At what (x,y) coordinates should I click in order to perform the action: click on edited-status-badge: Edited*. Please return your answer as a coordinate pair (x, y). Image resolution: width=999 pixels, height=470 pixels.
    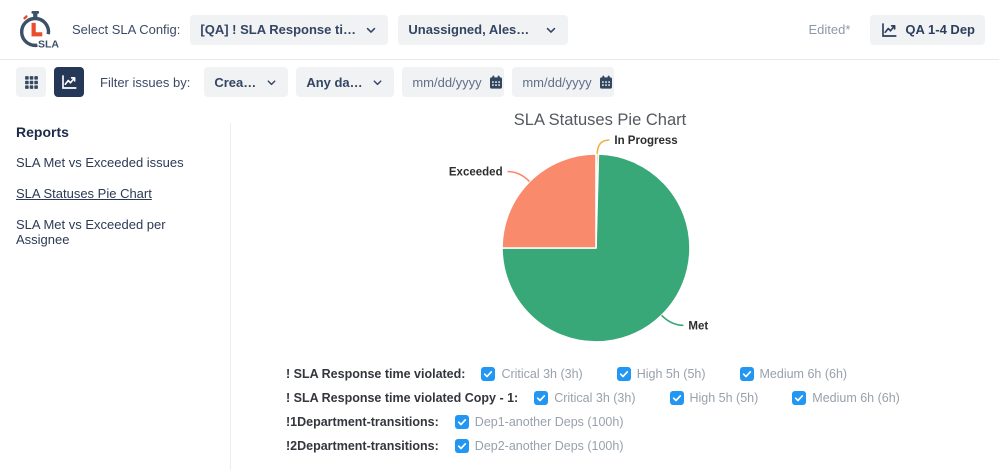
    Looking at the image, I should click on (829, 29).